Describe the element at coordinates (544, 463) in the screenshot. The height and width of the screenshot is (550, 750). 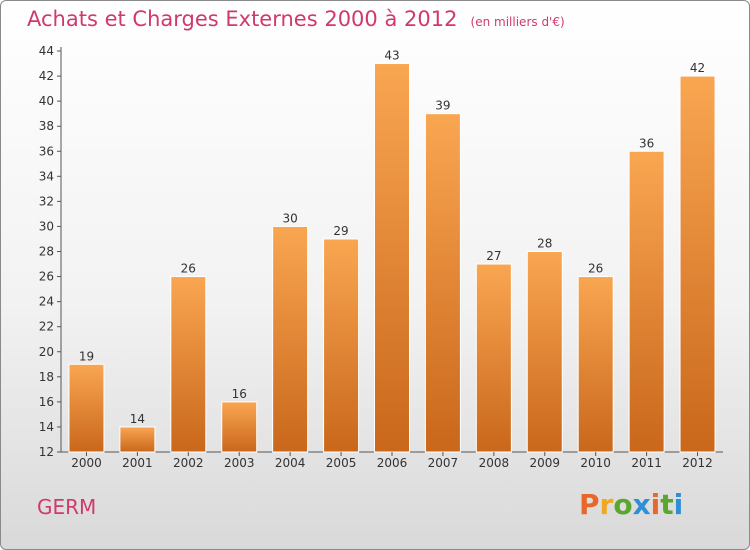
I see `x-tick-label: 2009` at that location.